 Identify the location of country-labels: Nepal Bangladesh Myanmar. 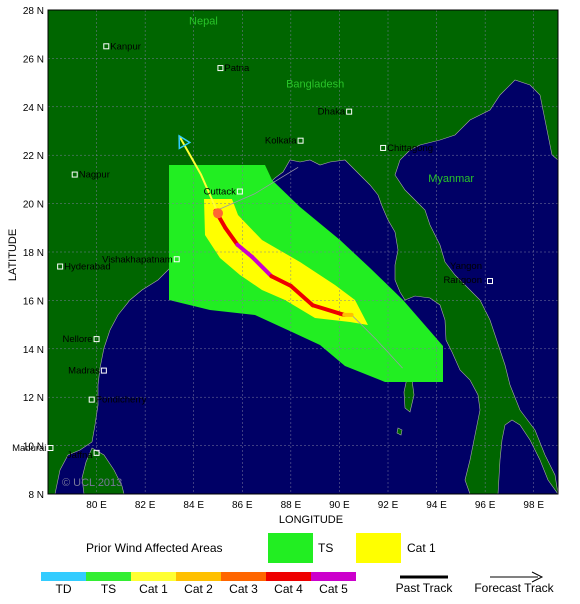
(331, 100).